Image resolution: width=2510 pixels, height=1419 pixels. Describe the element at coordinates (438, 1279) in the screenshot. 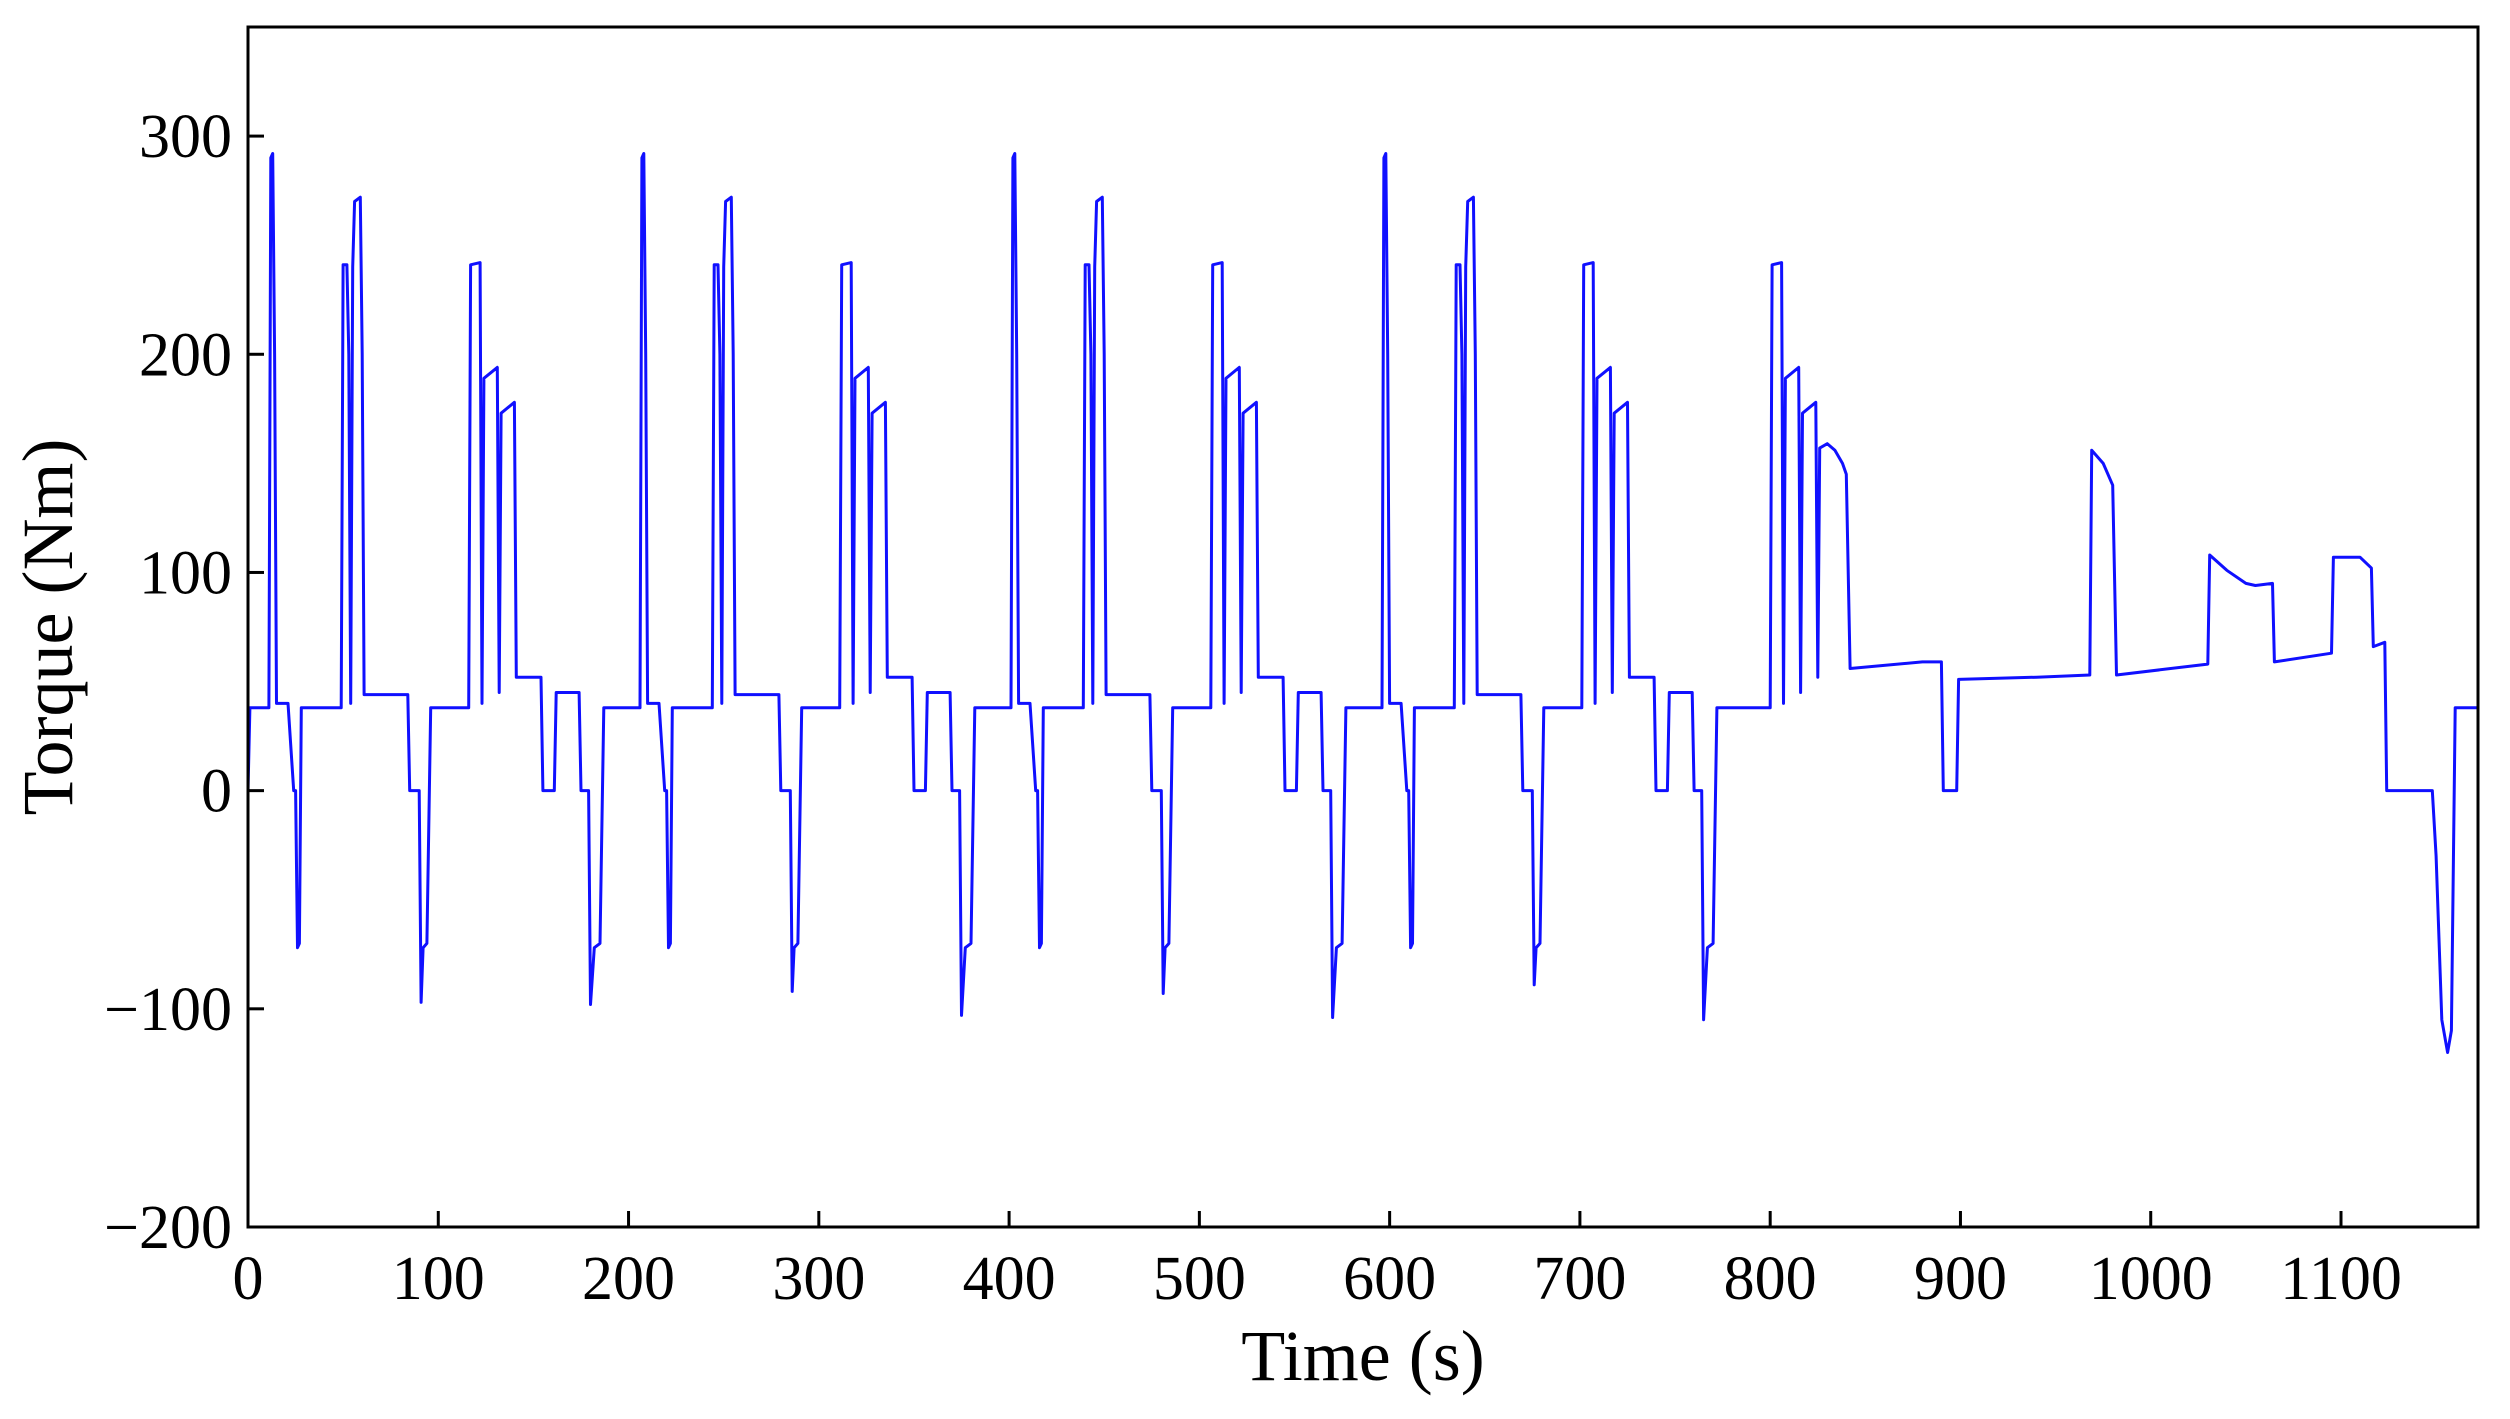

I see `x-tick-label: 100` at that location.